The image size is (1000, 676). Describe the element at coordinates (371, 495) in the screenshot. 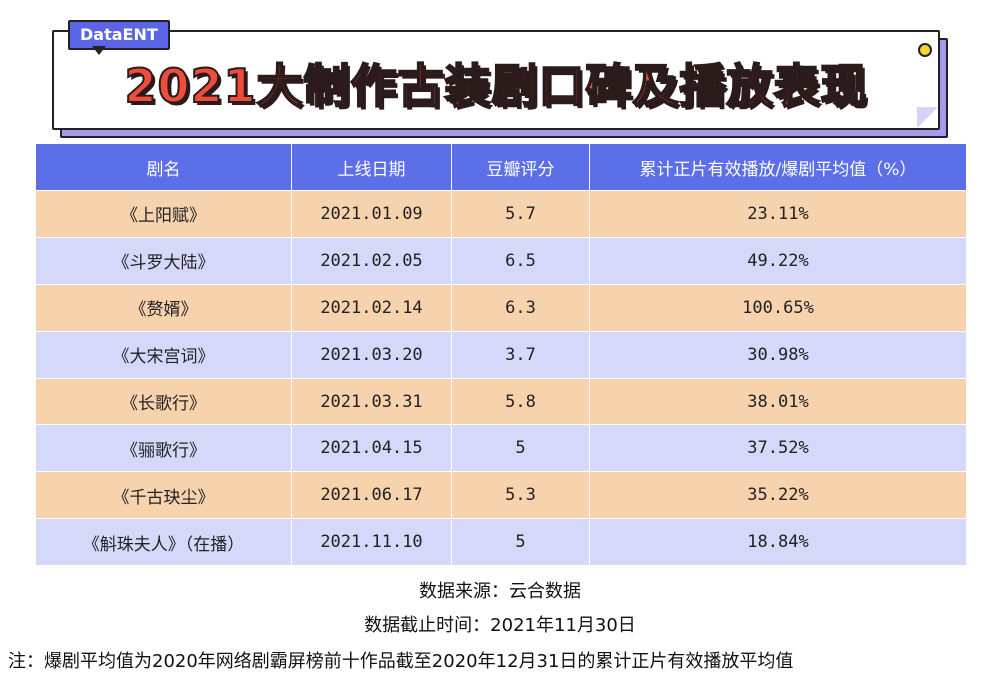

I see `cell-date: 2021.06.17` at that location.